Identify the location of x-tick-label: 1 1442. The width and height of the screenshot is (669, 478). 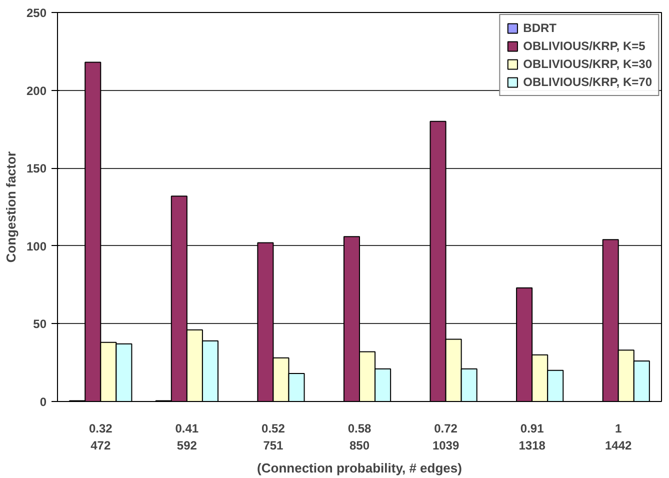
(618, 437).